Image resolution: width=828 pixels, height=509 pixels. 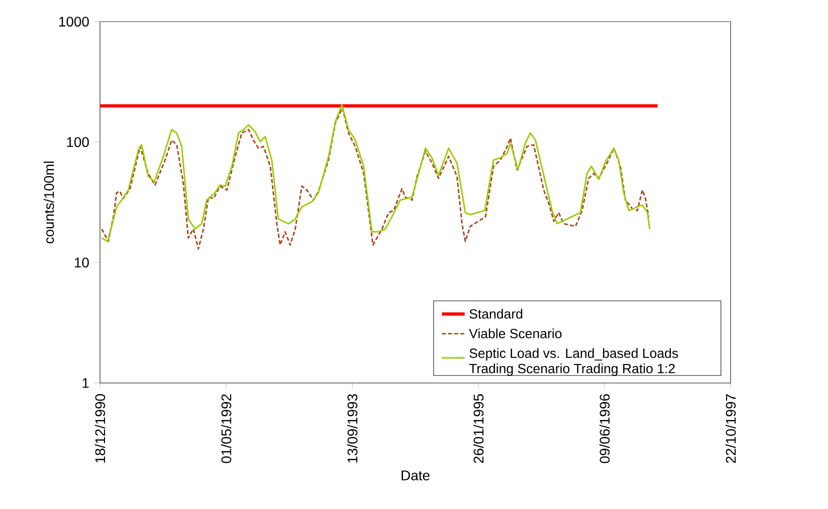 I want to click on x-tick-label: 18/12/1990, so click(x=100, y=428).